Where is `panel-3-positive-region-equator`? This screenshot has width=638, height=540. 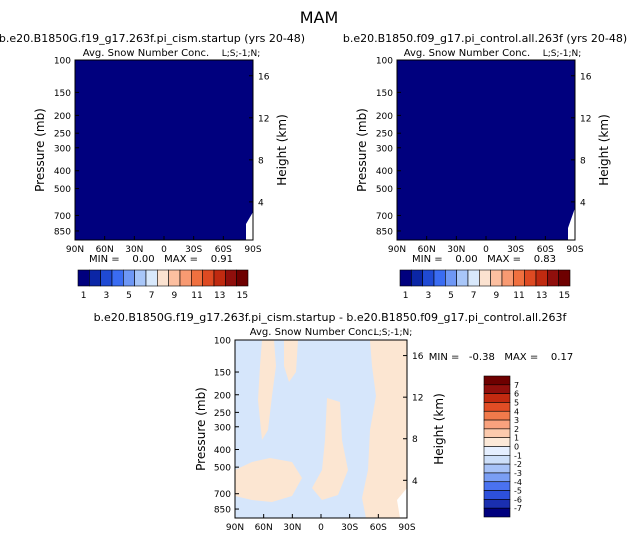 panel-3-positive-region-equator is located at coordinates (330, 449).